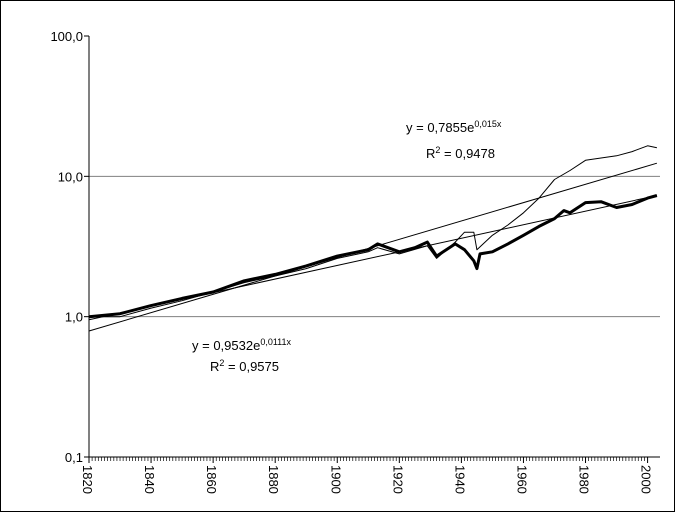  I want to click on trend-equation: y = 0,7855e0,015x, so click(454, 127).